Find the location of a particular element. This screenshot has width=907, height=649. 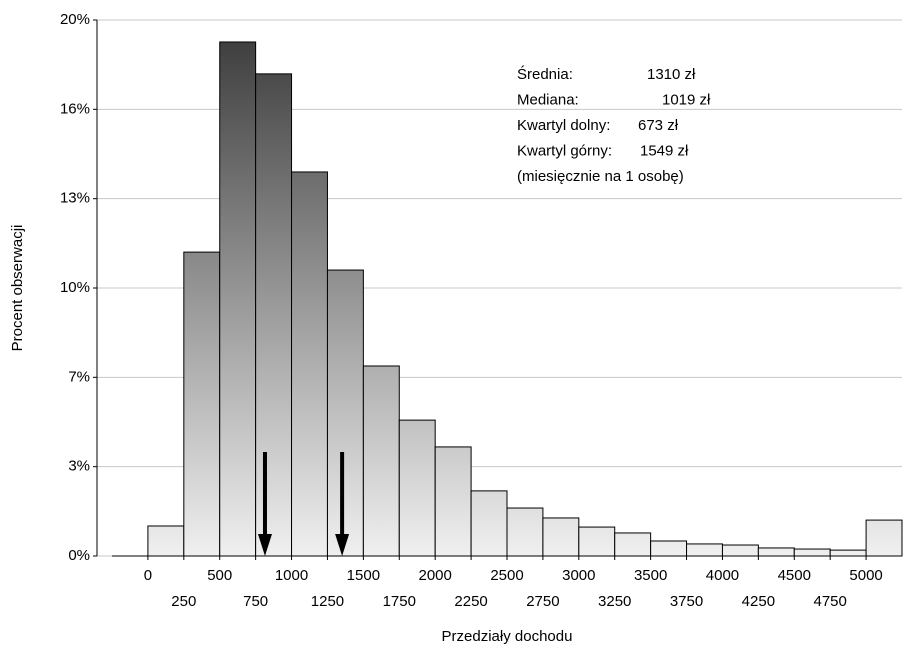

x-tick-label: 2750 is located at coordinates (542, 601).